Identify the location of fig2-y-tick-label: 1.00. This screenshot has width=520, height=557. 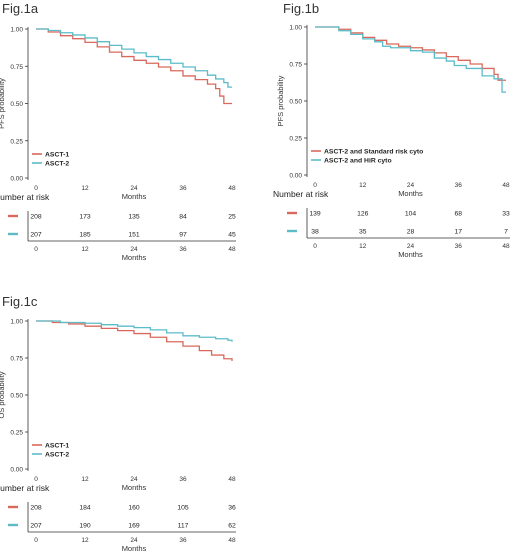
(295, 28).